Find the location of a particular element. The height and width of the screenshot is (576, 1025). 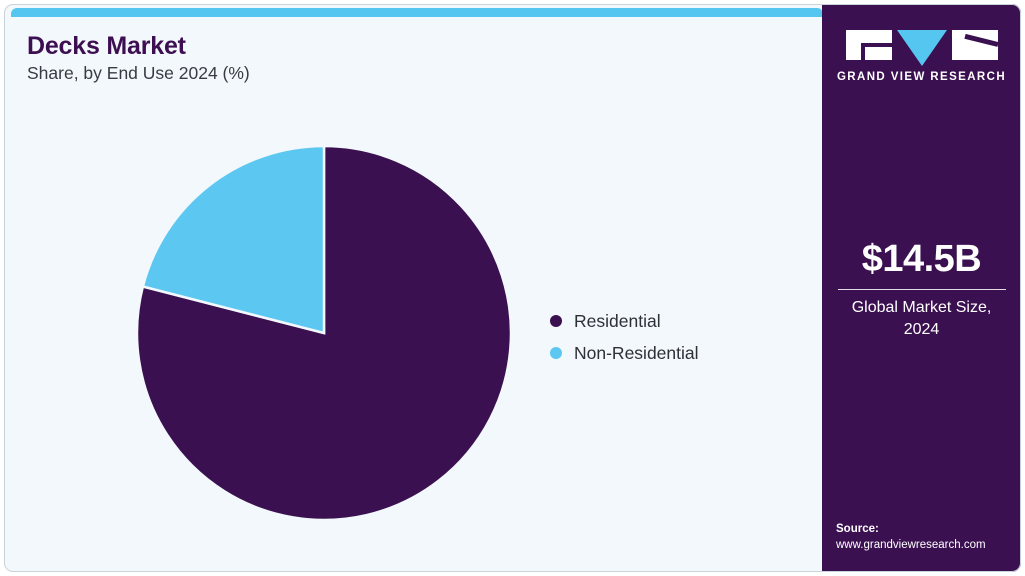

grand-view-research-logo: GRAND VIEW RESEARCH is located at coordinates (921, 56).